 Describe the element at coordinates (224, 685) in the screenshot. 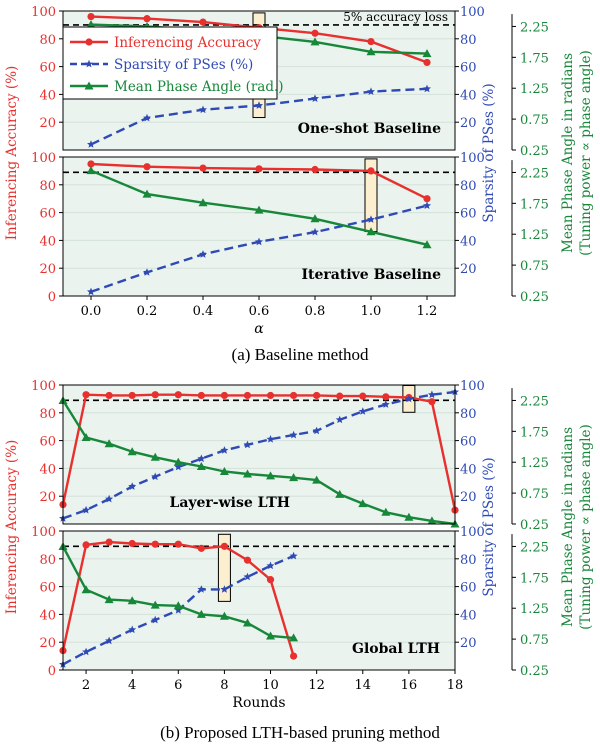

I see `x-tick-label: 8` at that location.